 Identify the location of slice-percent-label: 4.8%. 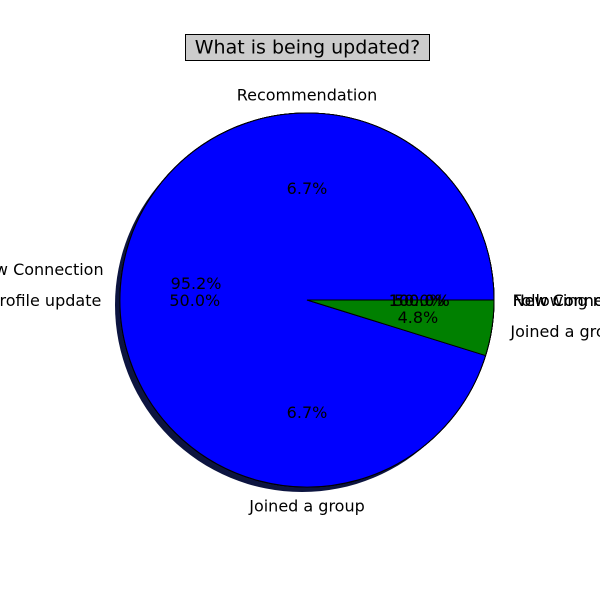
(418, 317).